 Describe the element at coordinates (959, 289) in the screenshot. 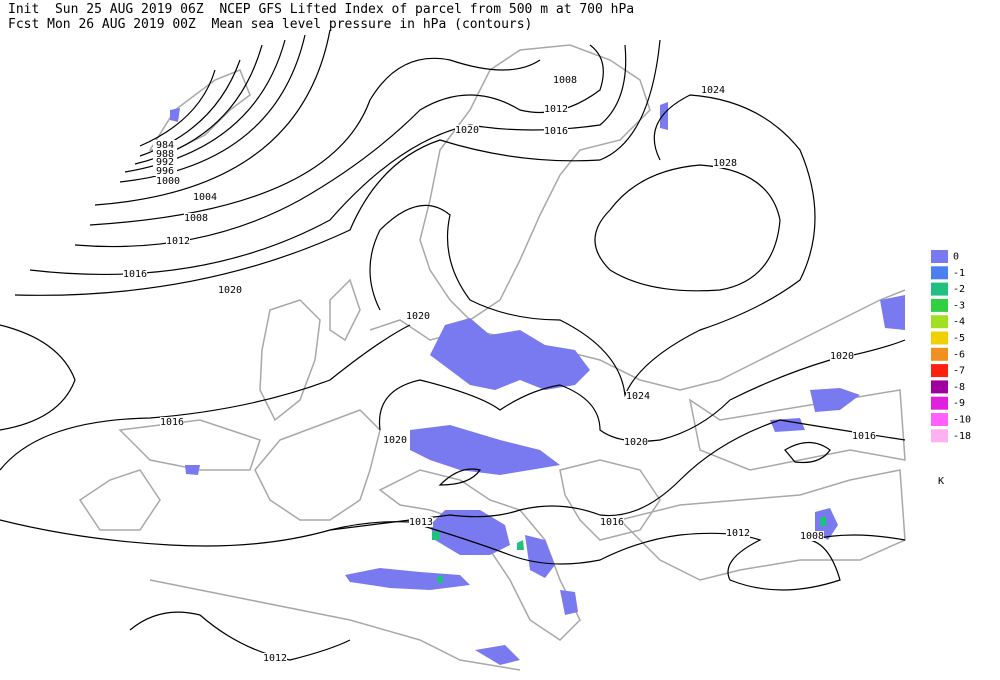

I see `legend-label: -2` at that location.